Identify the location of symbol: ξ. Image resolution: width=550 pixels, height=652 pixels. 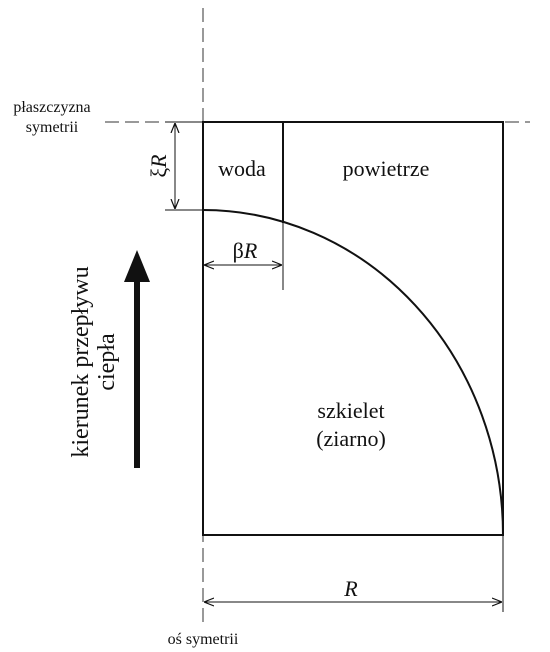
(158, 173).